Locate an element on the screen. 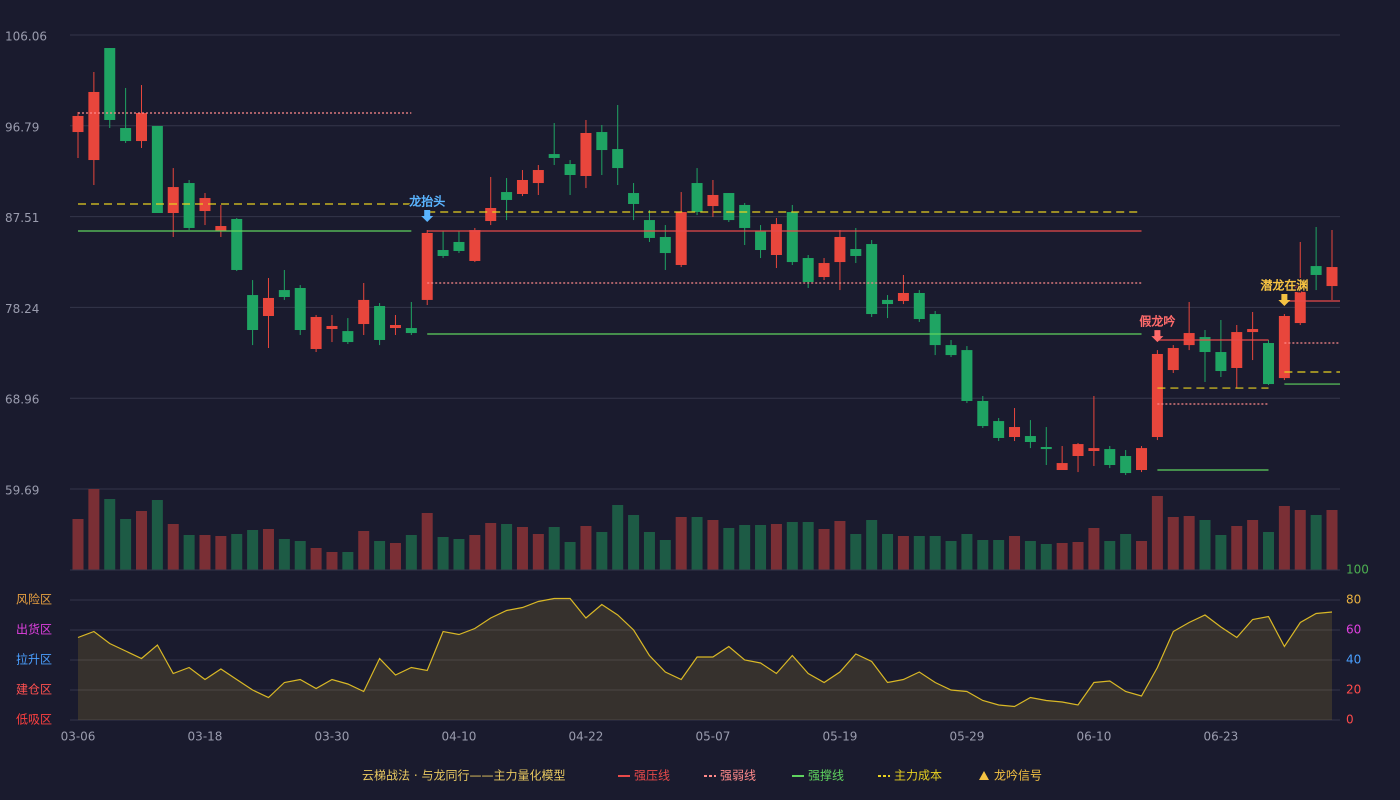  x-tick-label: 04-10 is located at coordinates (459, 737).